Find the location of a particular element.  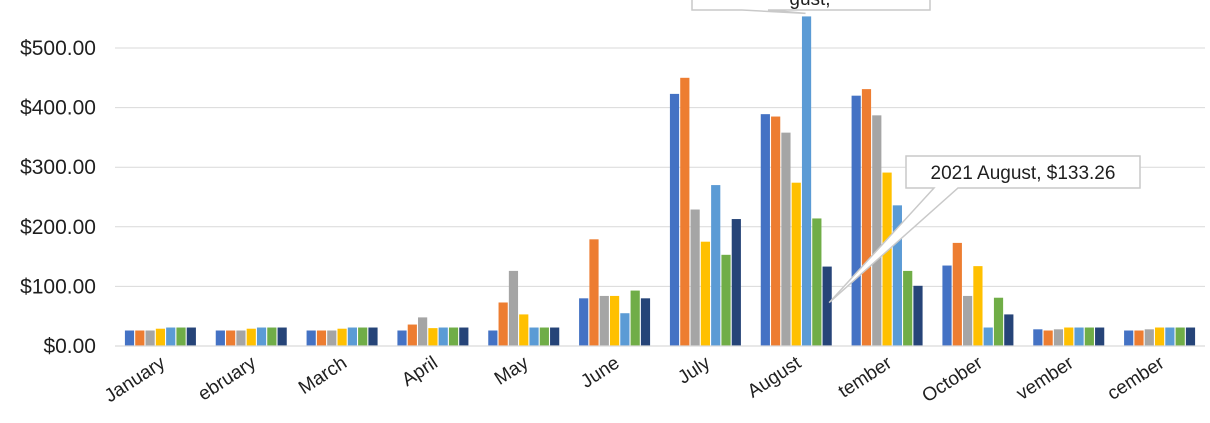

x-tick-label: June is located at coordinates (600, 373).